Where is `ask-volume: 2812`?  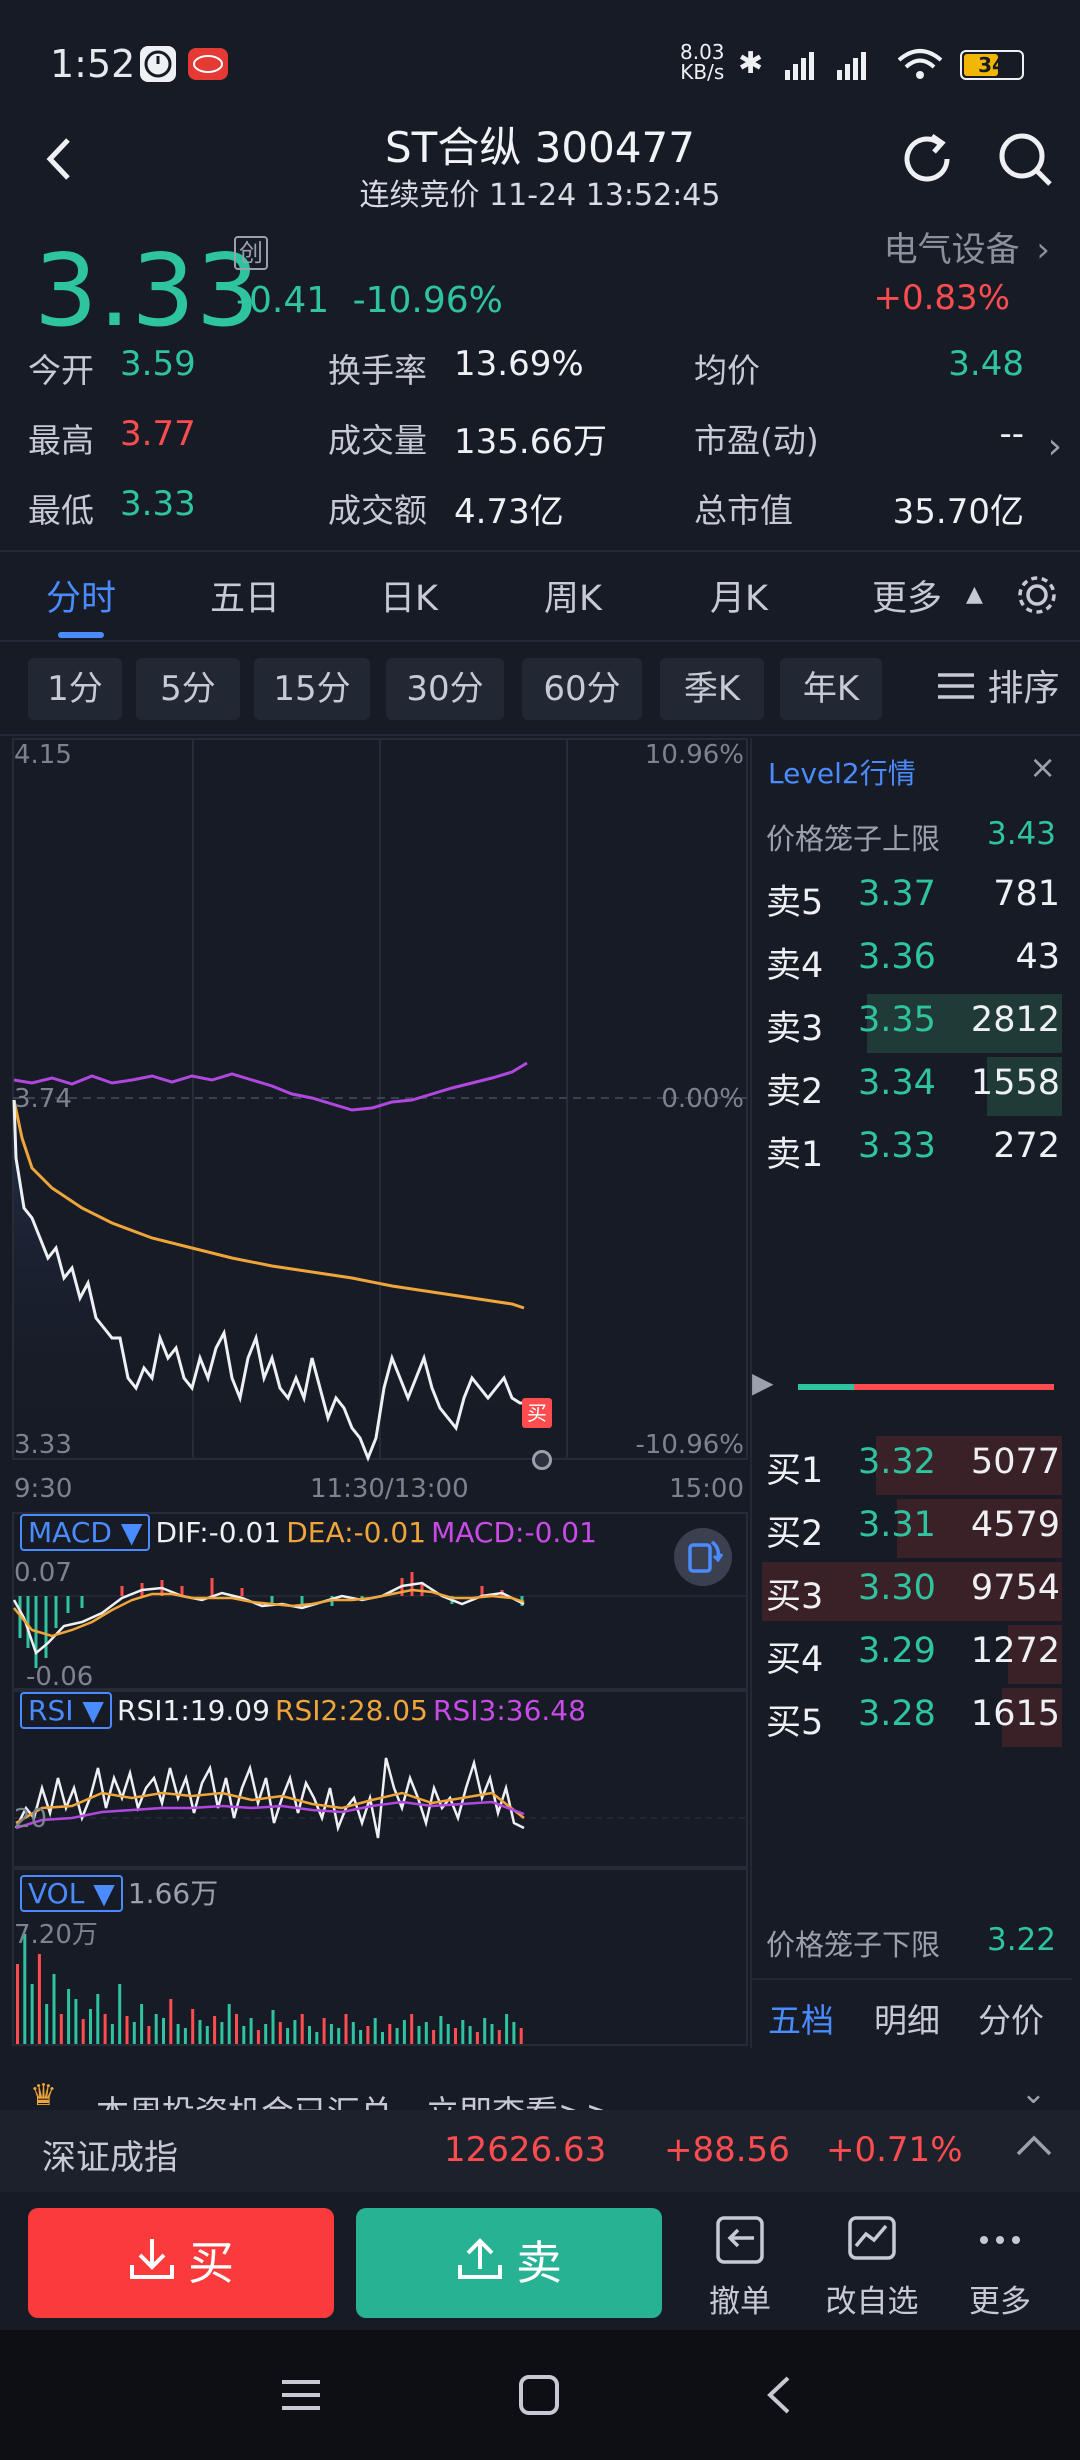
ask-volume: 2812 is located at coordinates (1015, 1020).